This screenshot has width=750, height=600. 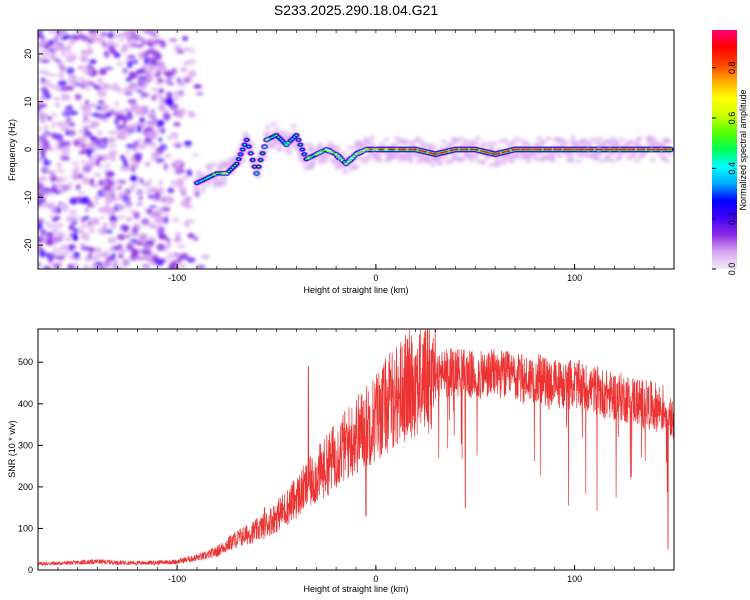 What do you see at coordinates (25, 362) in the screenshot?
I see `snr-y-tick-label: 500` at bounding box center [25, 362].